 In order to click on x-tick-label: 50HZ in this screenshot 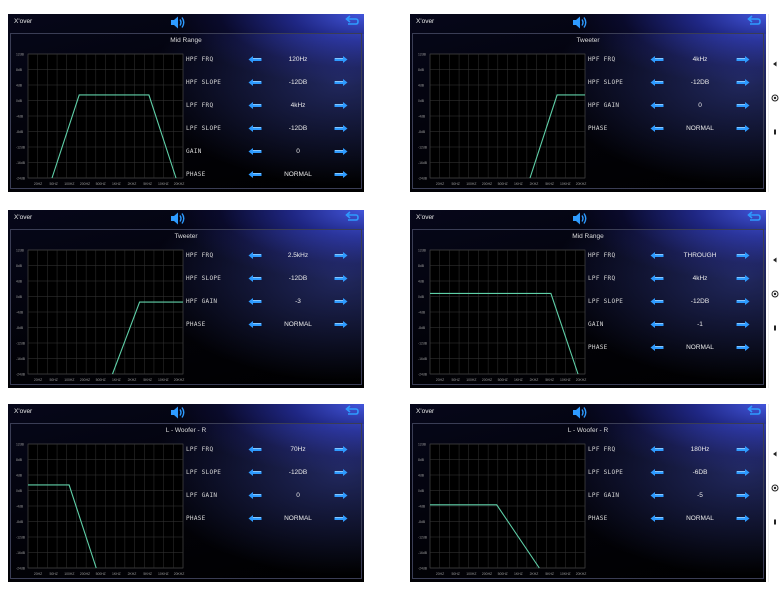, I will do `click(456, 380)`.